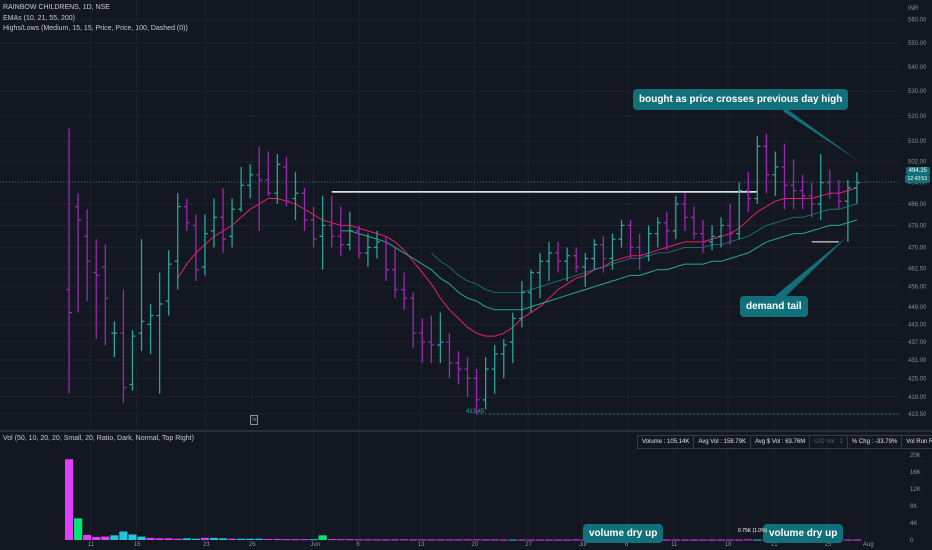  I want to click on volume-tick-label: 12K, so click(915, 490).